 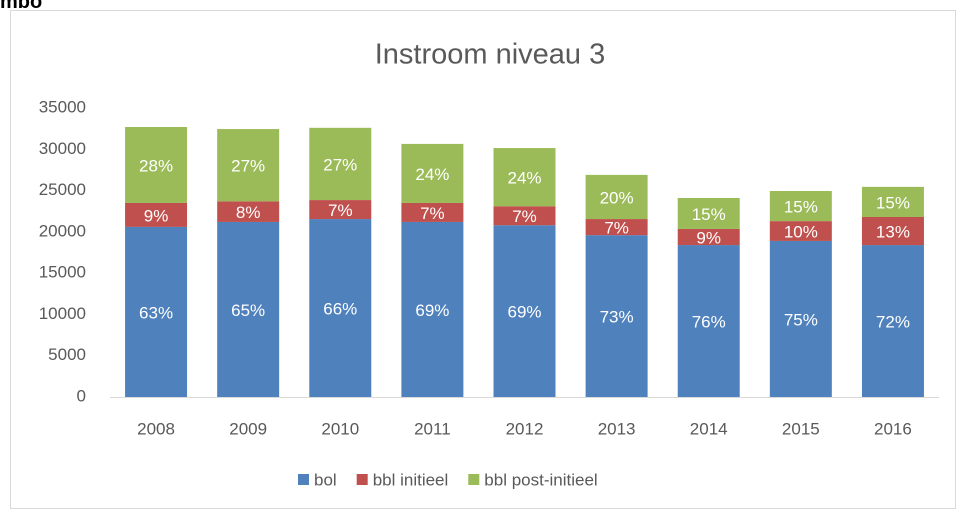 I want to click on legend-label: bbl post-initieel, so click(x=540, y=479).